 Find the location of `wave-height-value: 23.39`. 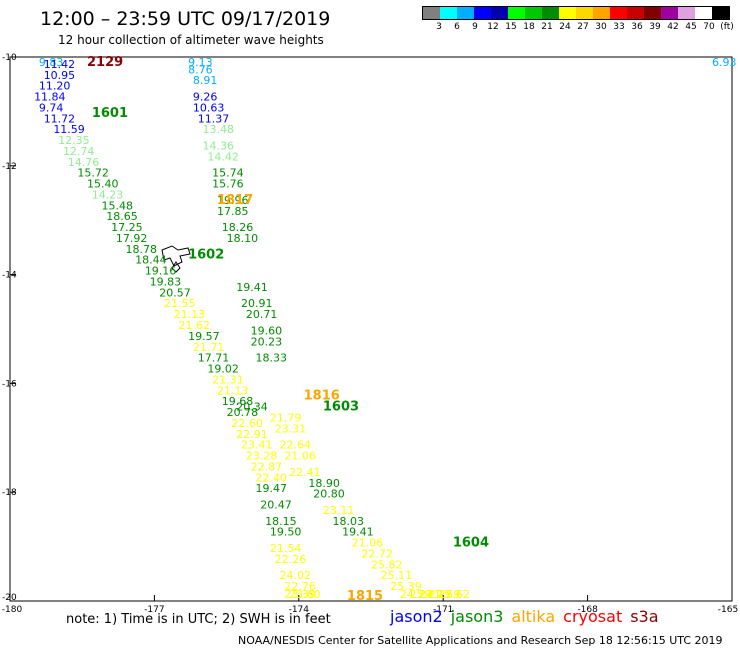

wave-height-value: 23.39 is located at coordinates (300, 594).